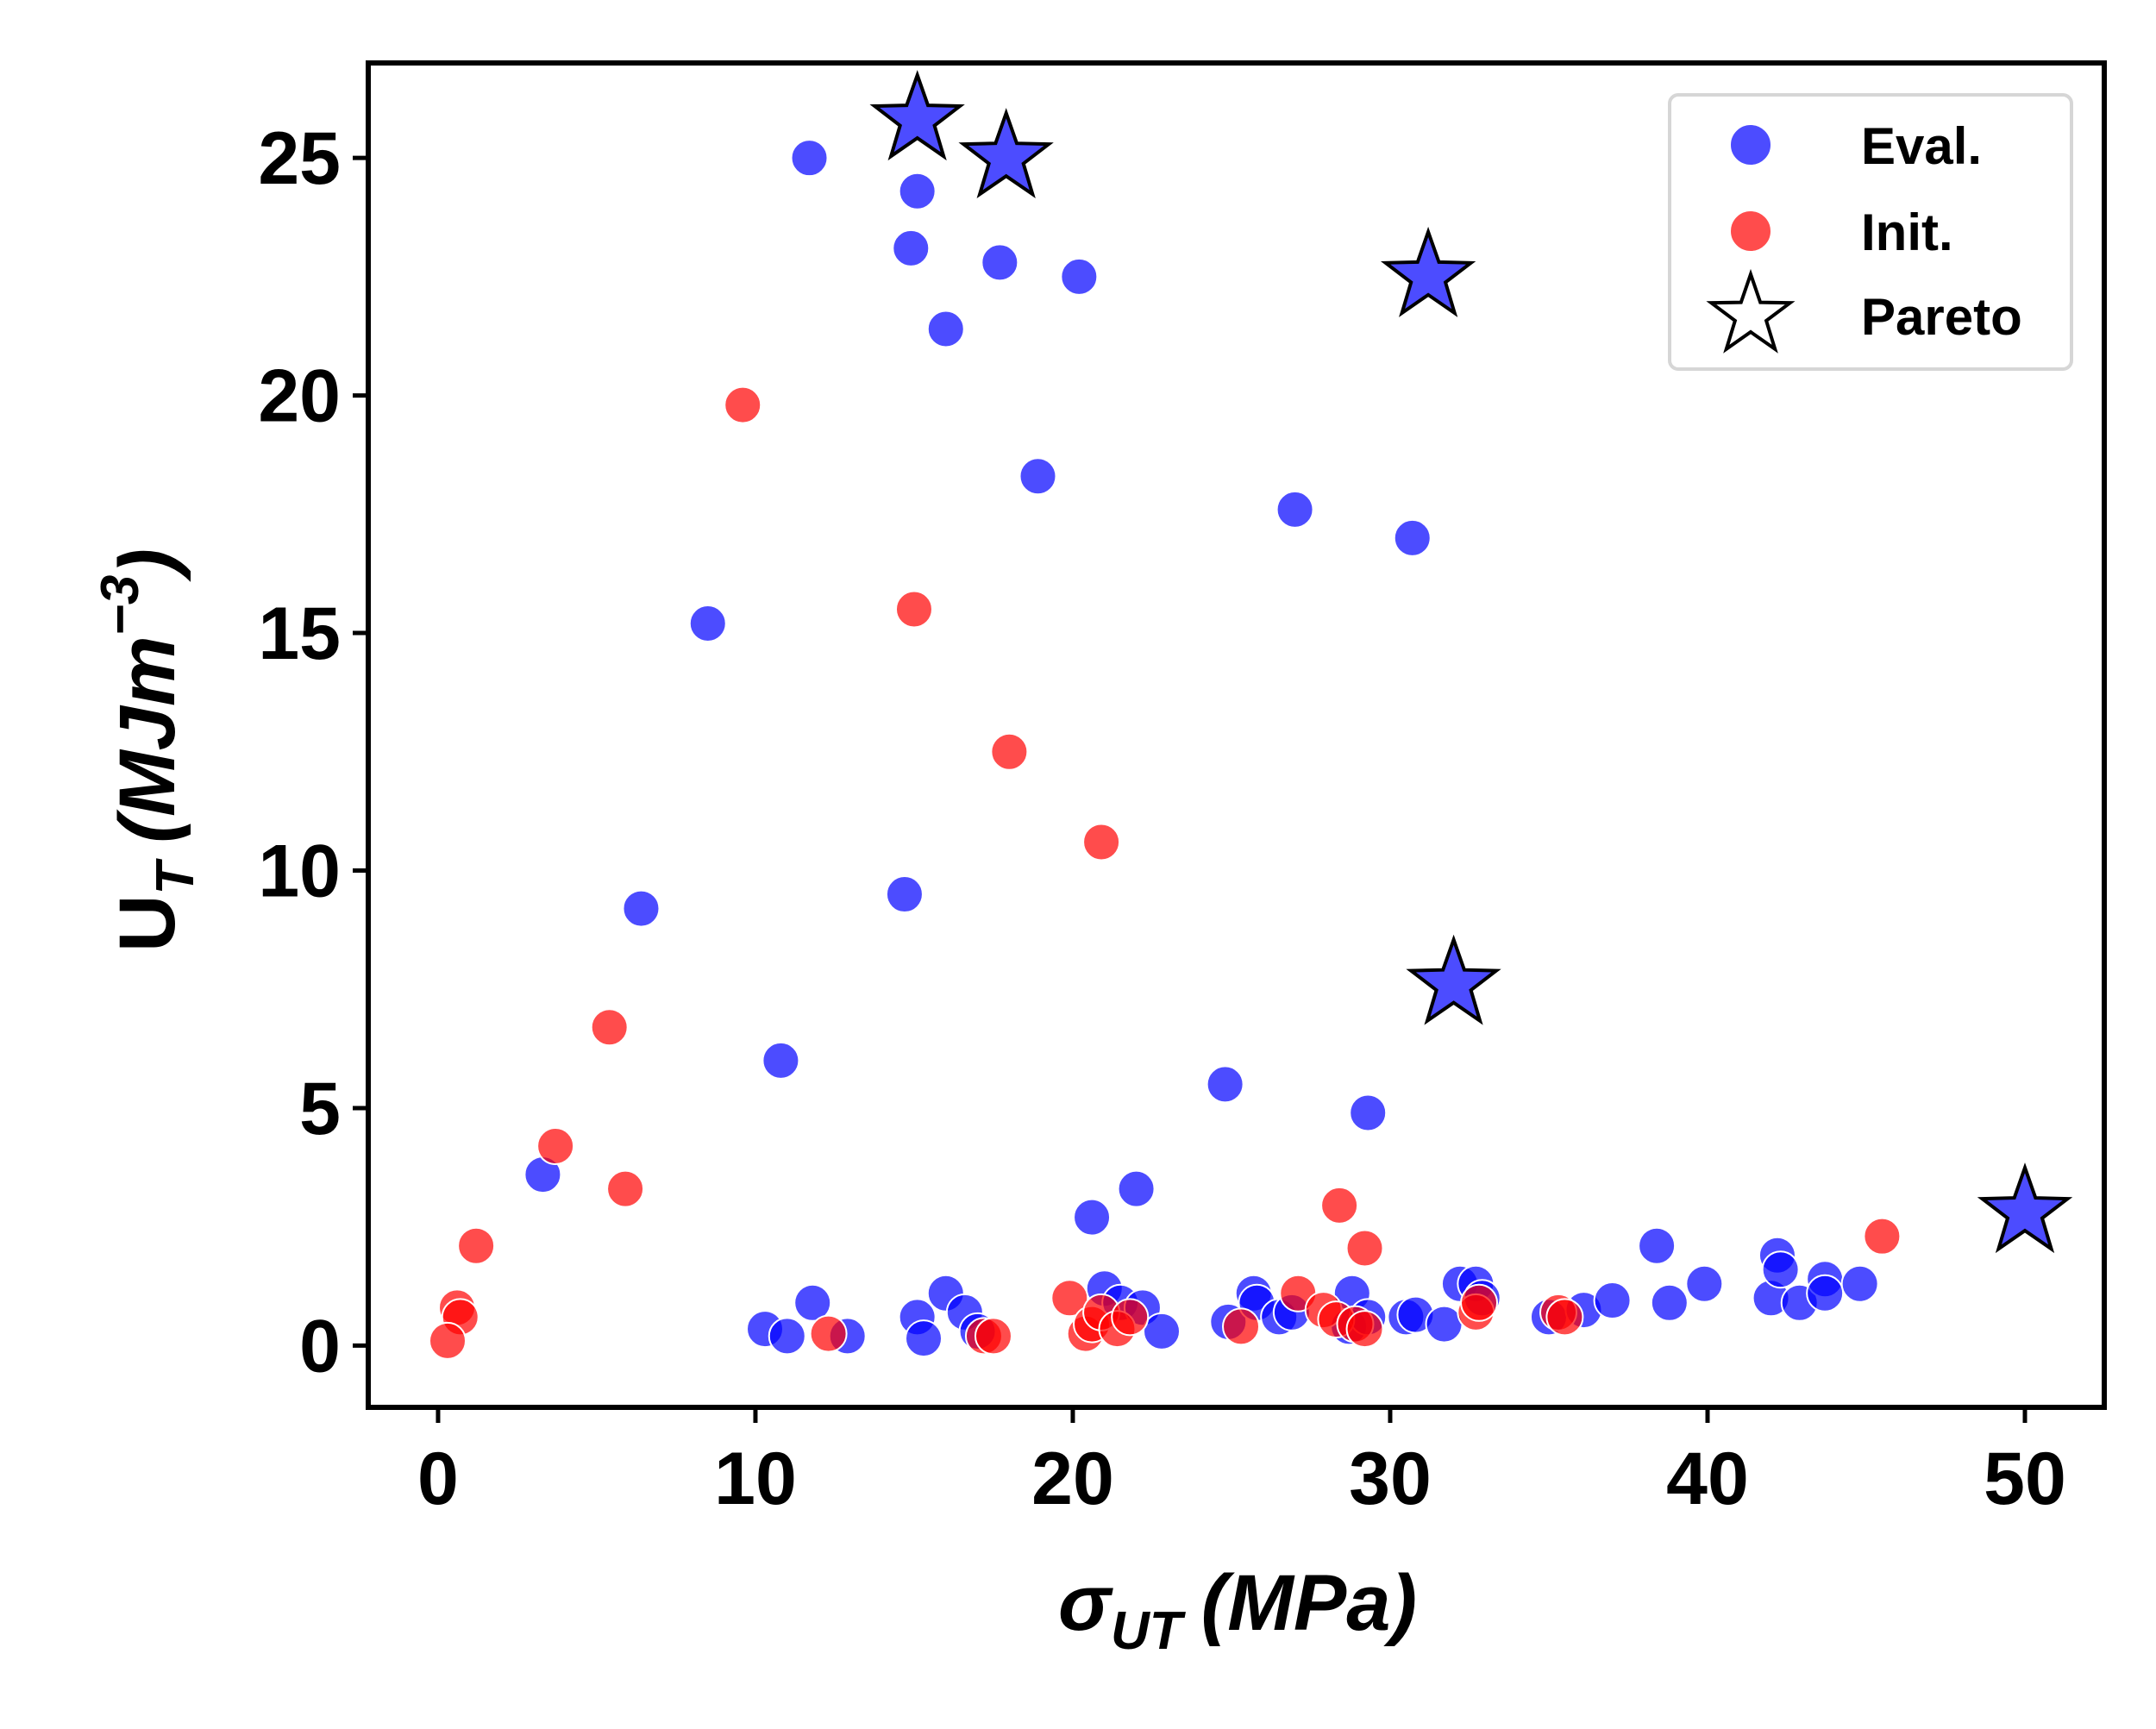  What do you see at coordinates (1921, 146) in the screenshot?
I see `legend-label: Eval.` at bounding box center [1921, 146].